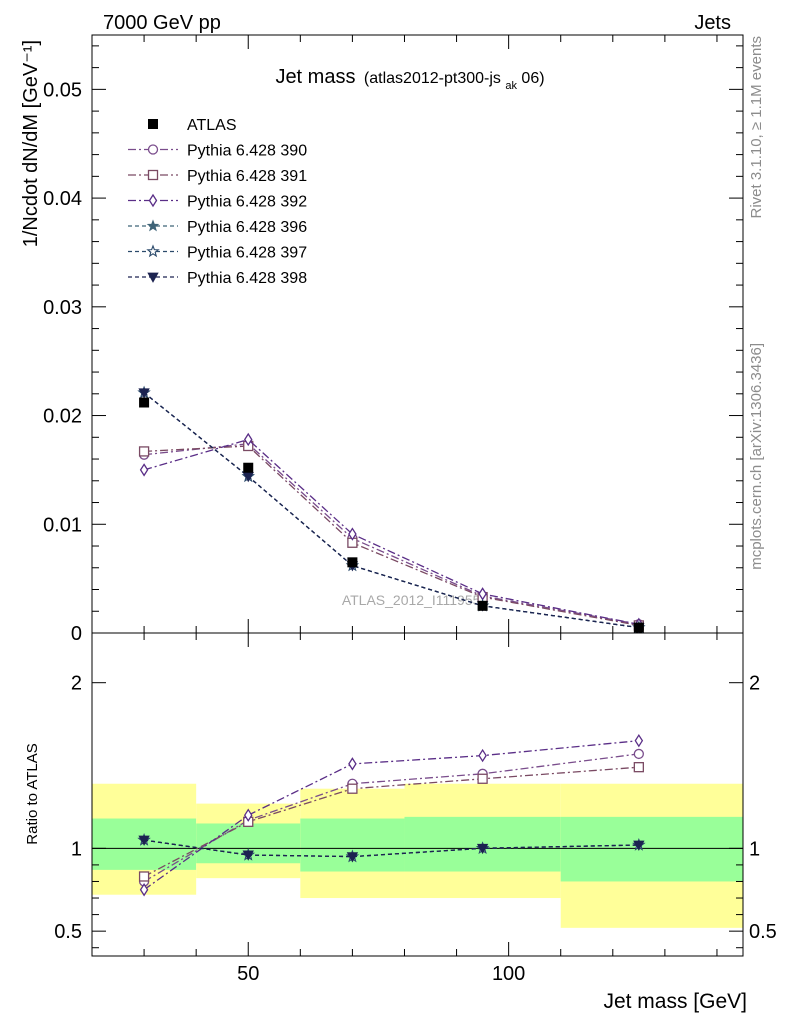 Image resolution: width=786 pixels, height=1024 pixels. I want to click on analysis-watermark: ATLAS_2012_I1119557, so click(415, 600).